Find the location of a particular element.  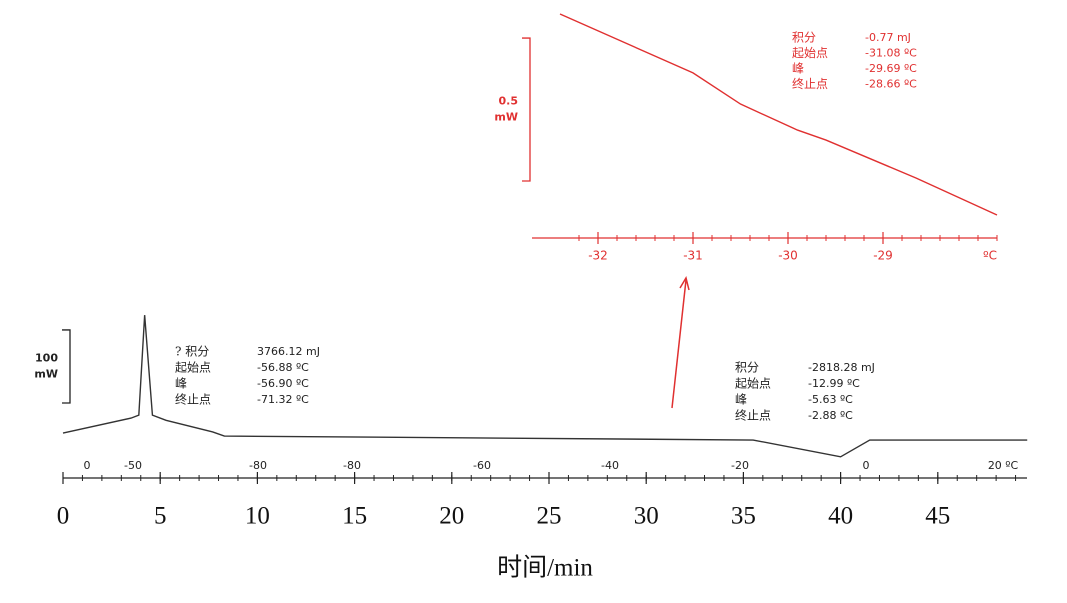

annotation-label: ? 积分 is located at coordinates (192, 352).